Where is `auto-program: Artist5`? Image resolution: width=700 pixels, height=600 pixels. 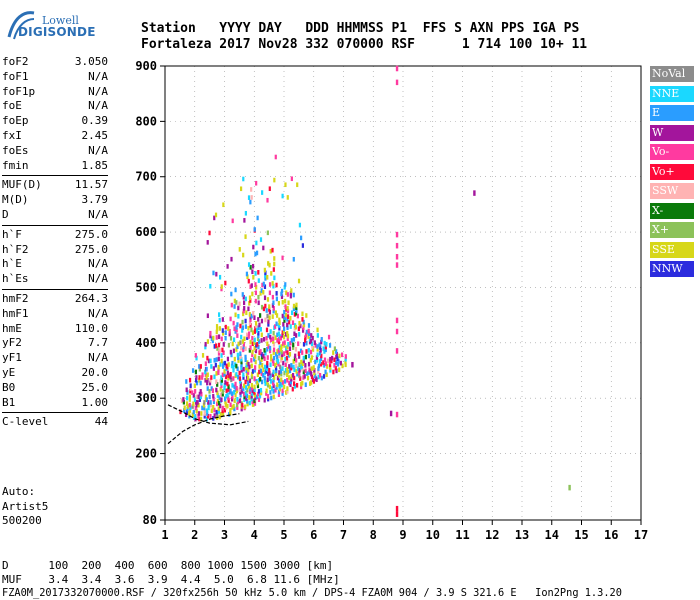
auto-program: Artist5 is located at coordinates (25, 506).